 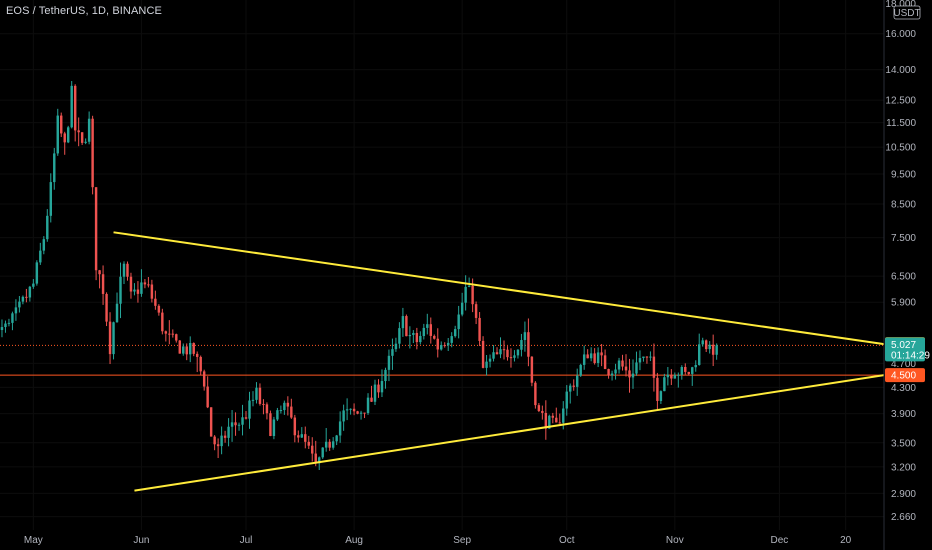 What do you see at coordinates (900, 5) in the screenshot?
I see `y-tick-label: 18.000` at bounding box center [900, 5].